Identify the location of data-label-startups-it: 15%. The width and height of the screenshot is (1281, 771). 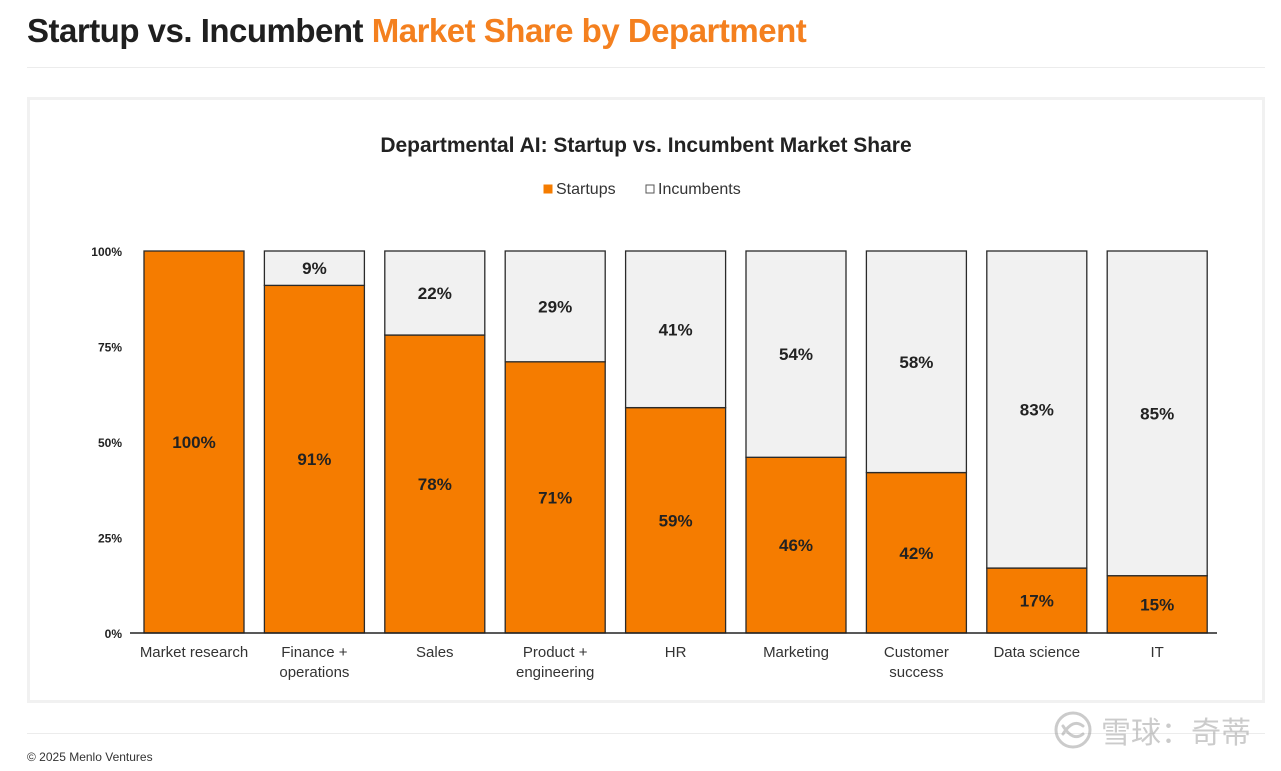
(1157, 604).